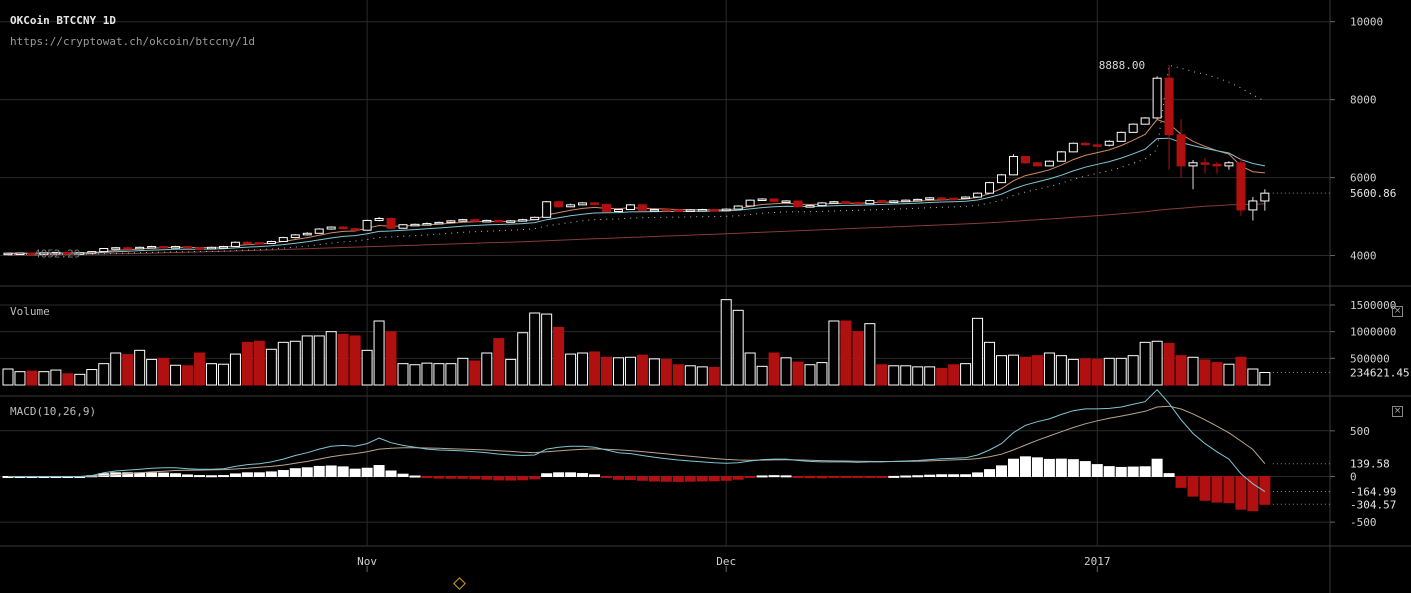 Image resolution: width=1411 pixels, height=593 pixels. What do you see at coordinates (1363, 100) in the screenshot?
I see `price-tick-label: 8000` at bounding box center [1363, 100].